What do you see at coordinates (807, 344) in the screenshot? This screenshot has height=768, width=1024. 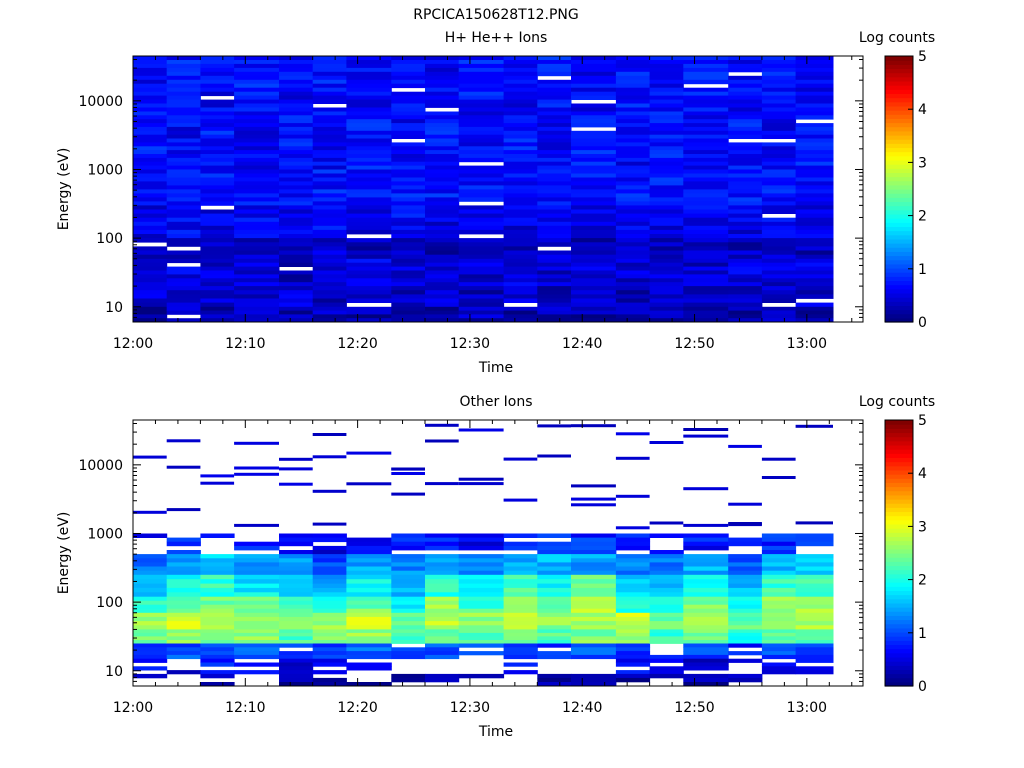 I see `x-tick-label: 13:00` at bounding box center [807, 344].